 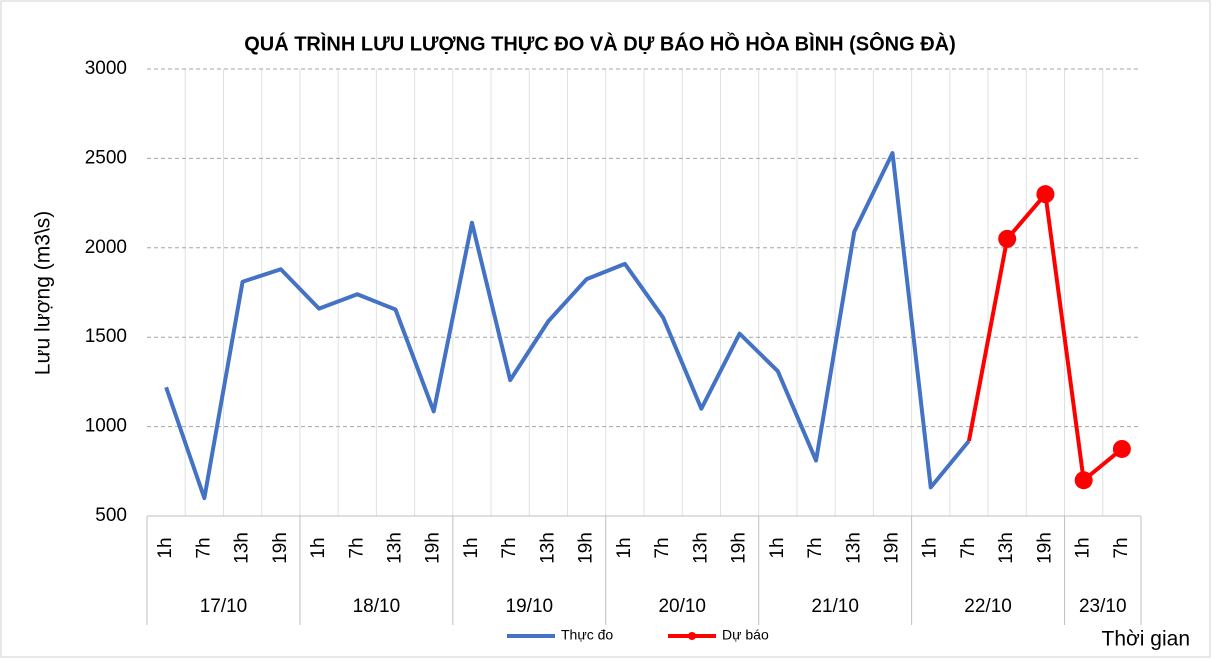 What do you see at coordinates (1146, 639) in the screenshot?
I see `x-axis-label: Thời gian` at bounding box center [1146, 639].